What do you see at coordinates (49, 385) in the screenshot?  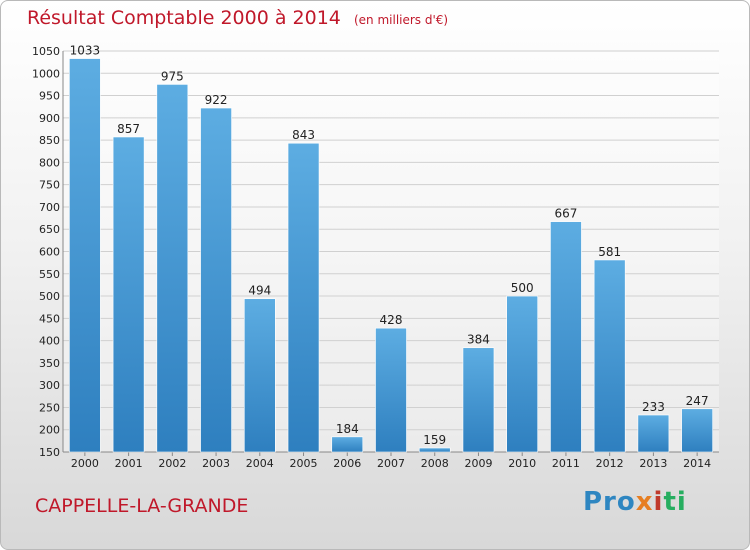 I see `y-tick-label: 300` at bounding box center [49, 385].